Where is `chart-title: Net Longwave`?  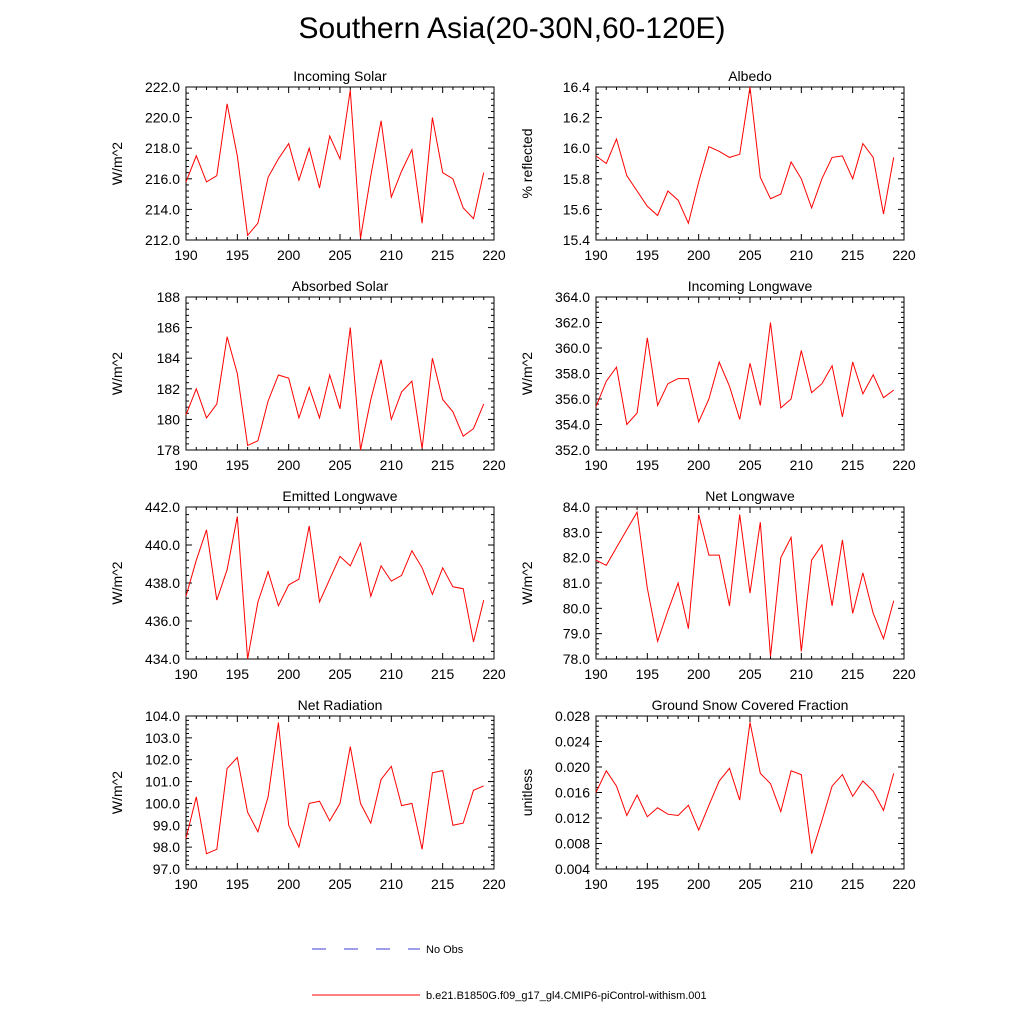
chart-title: Net Longwave is located at coordinates (750, 496).